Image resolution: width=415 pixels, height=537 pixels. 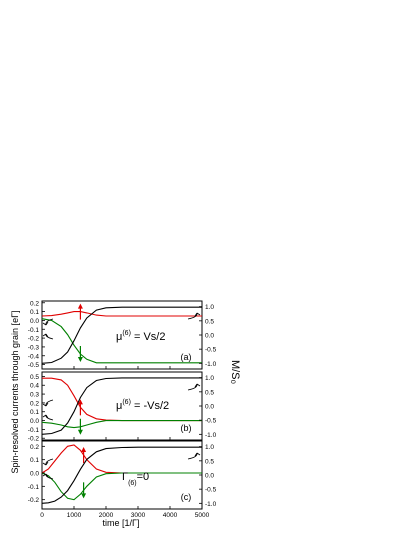 What do you see at coordinates (106, 515) in the screenshot?
I see `x-tick-label: 2000` at bounding box center [106, 515].